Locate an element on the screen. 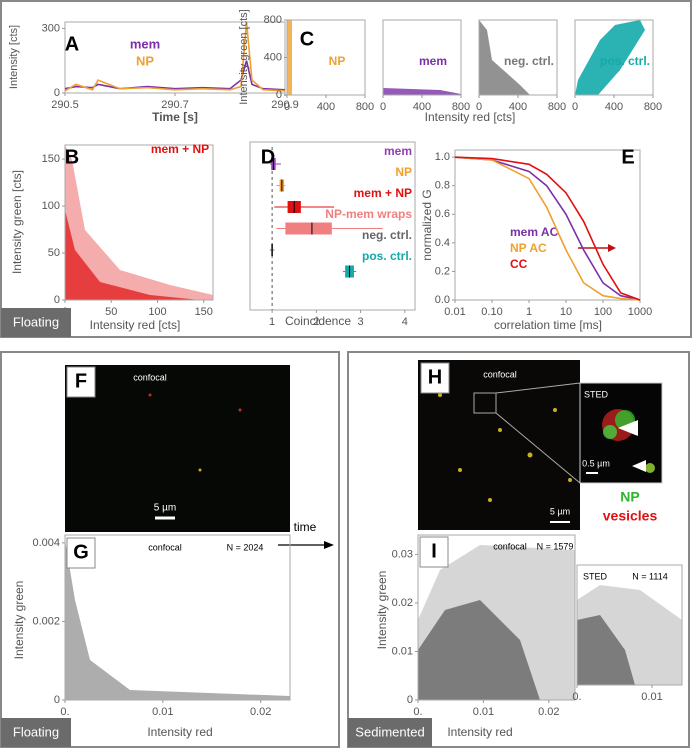 This screenshot has height=749, width=693. plot-title: mem + NP is located at coordinates (180, 149).